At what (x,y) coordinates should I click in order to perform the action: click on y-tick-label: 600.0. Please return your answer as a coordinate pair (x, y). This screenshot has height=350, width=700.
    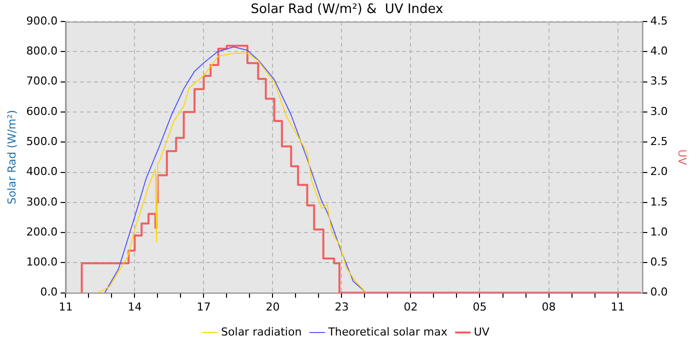
    Looking at the image, I should click on (42, 111).